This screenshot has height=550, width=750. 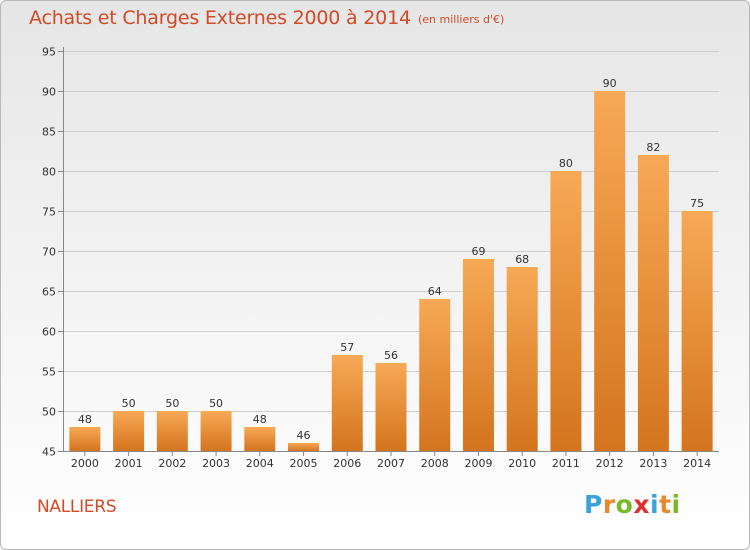 I want to click on logo-letter: x, so click(x=641, y=504).